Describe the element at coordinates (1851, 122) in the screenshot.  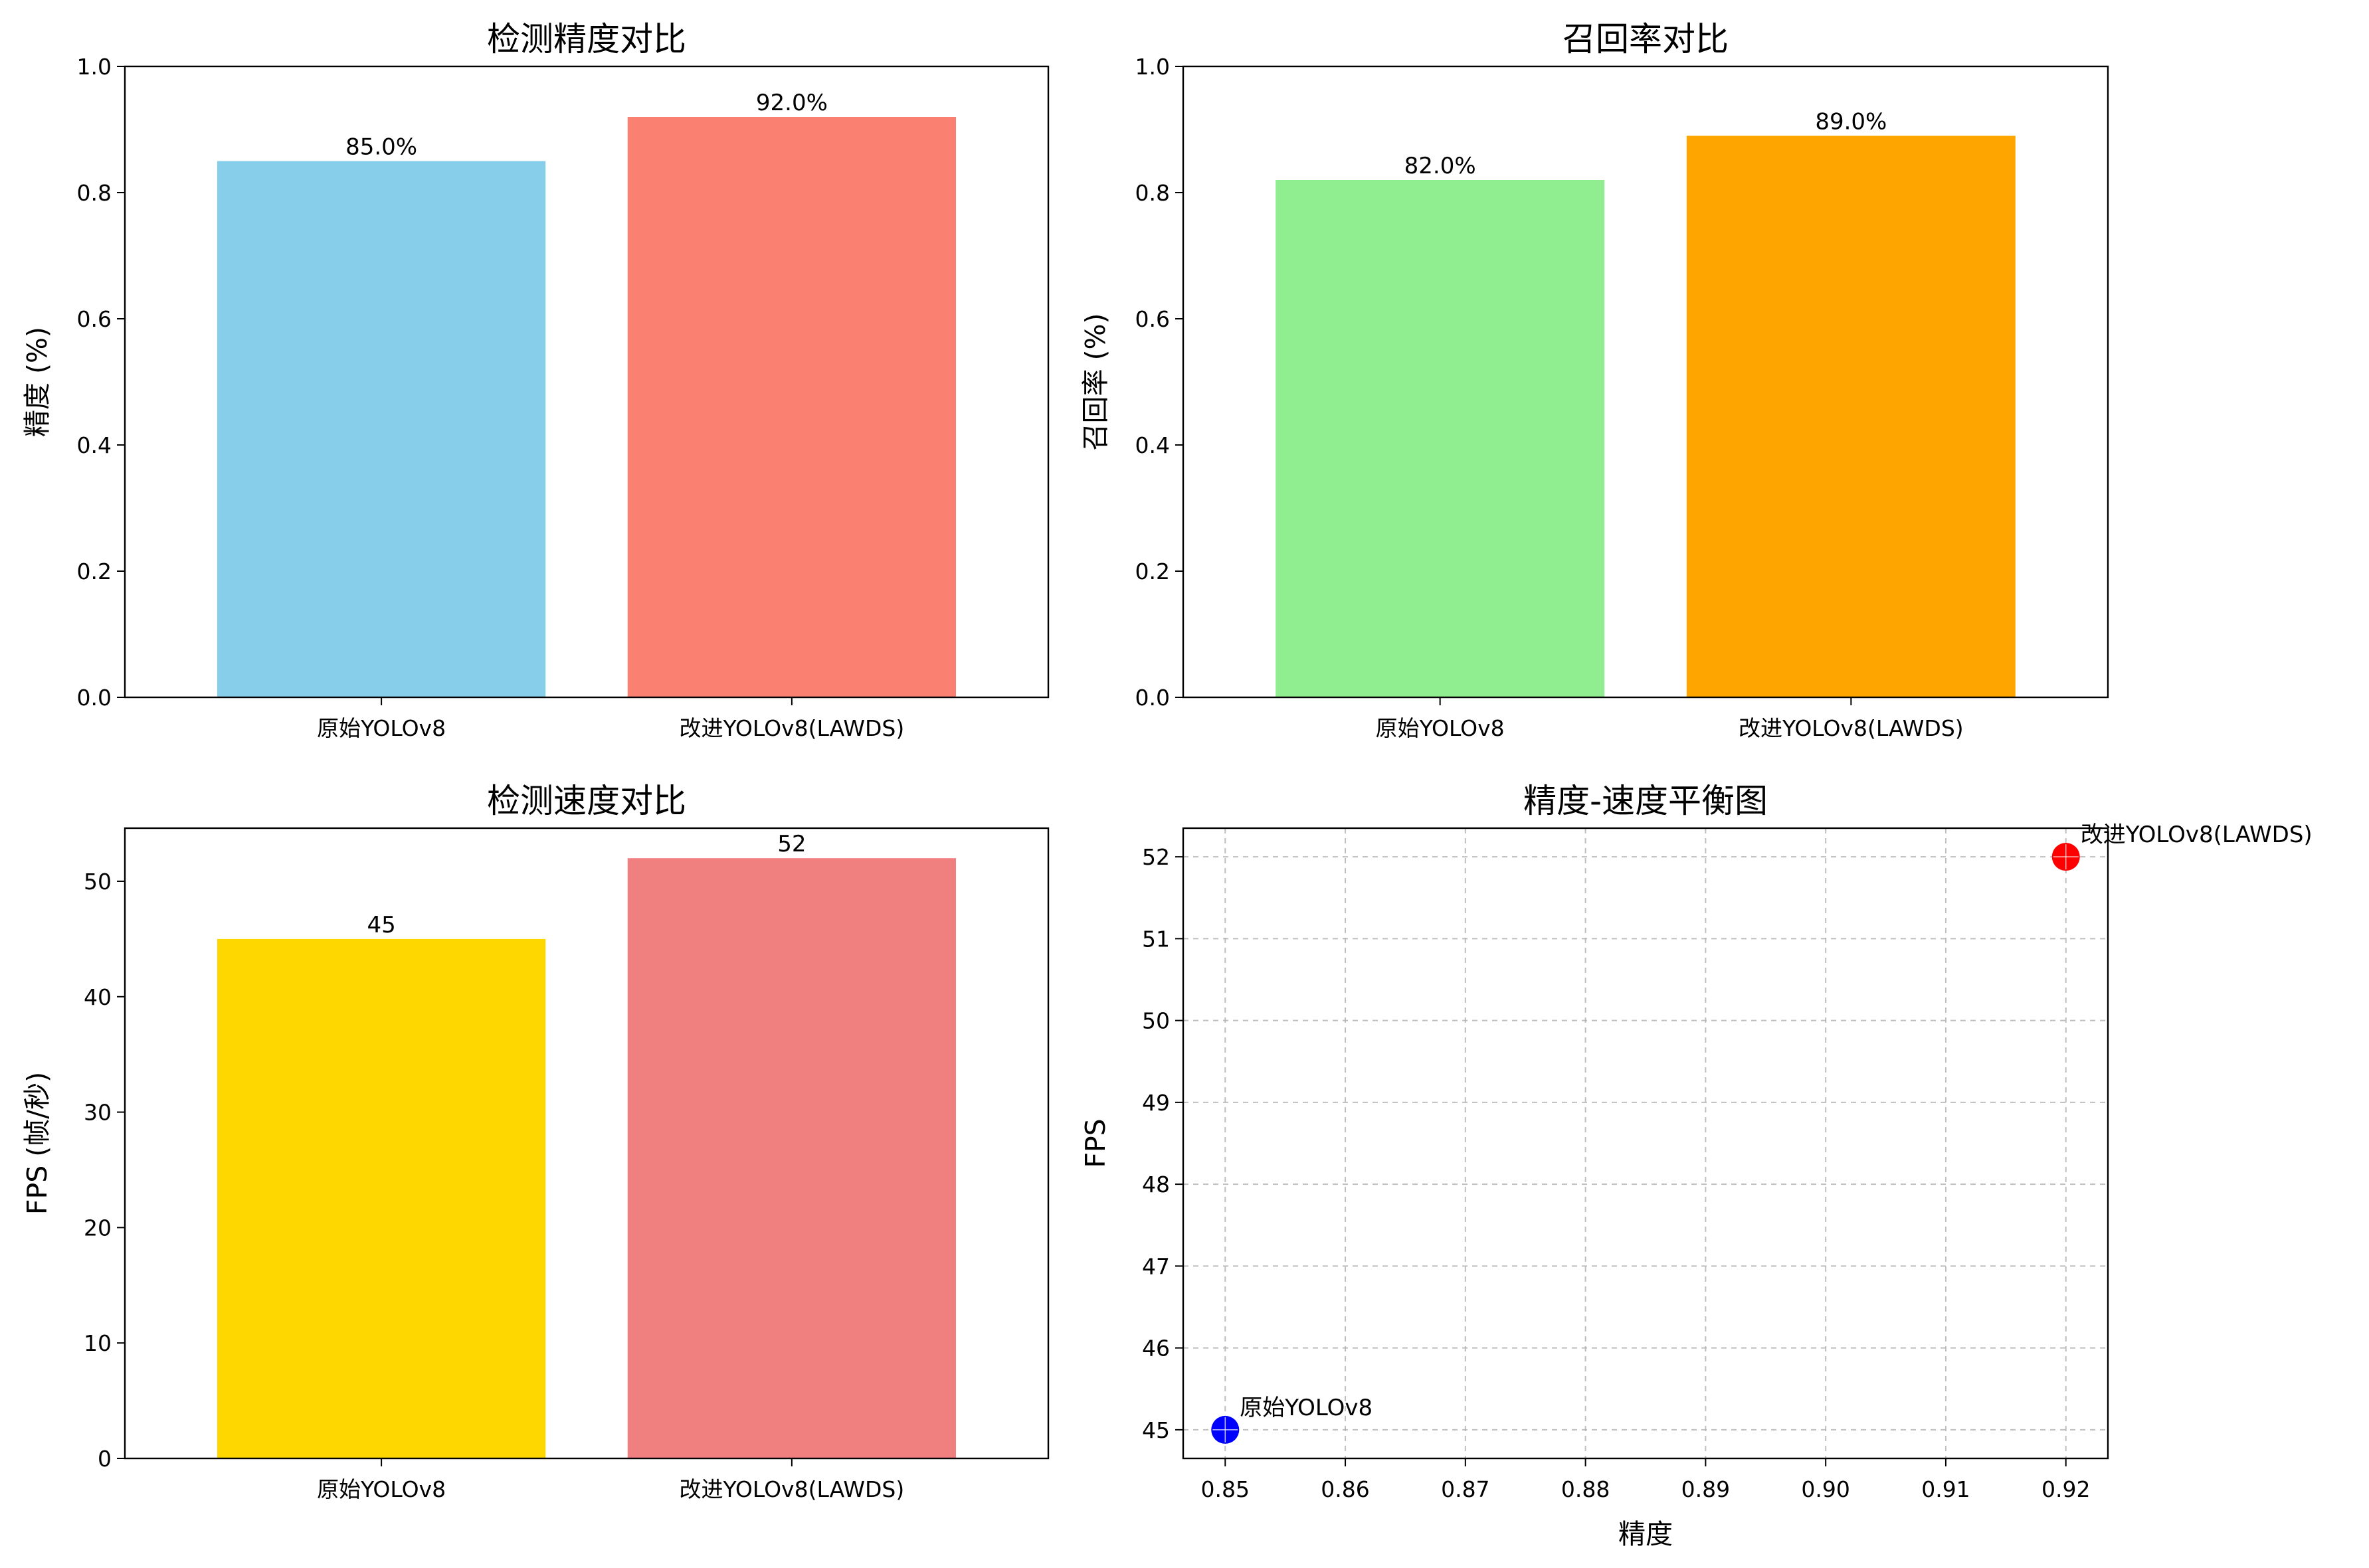
I see `bar-value-label: 89.0%` at that location.